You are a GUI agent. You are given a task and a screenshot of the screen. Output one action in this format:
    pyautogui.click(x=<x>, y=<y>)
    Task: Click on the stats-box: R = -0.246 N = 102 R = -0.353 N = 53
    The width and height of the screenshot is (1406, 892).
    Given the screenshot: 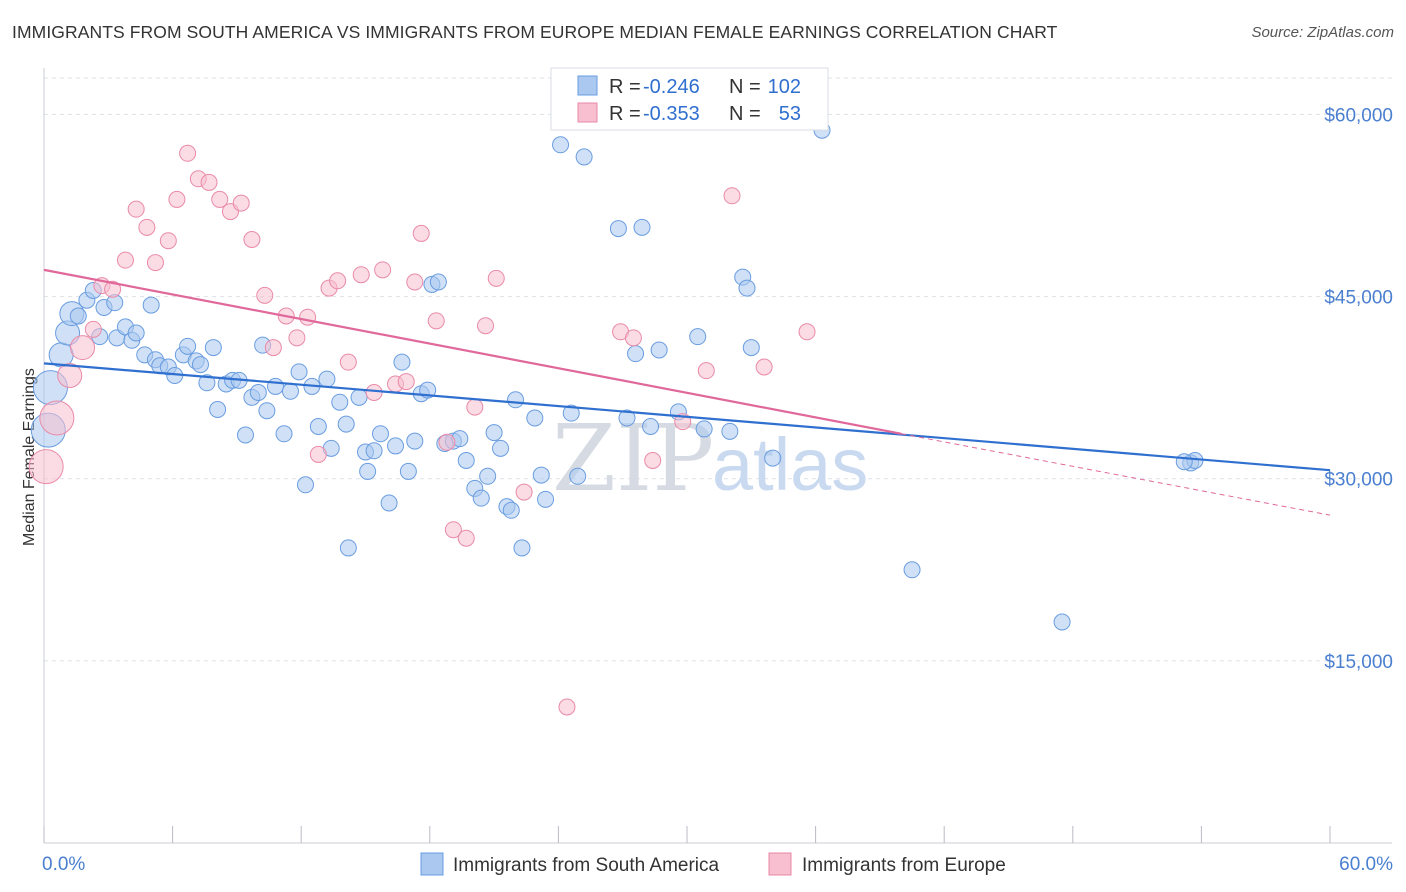 What is the action you would take?
    pyautogui.click(x=689, y=99)
    